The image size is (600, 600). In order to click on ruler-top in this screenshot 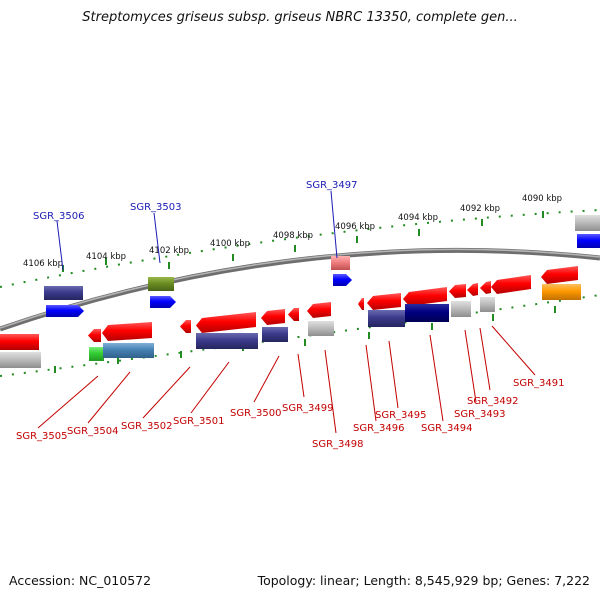, I will do `click(300, 248)`.